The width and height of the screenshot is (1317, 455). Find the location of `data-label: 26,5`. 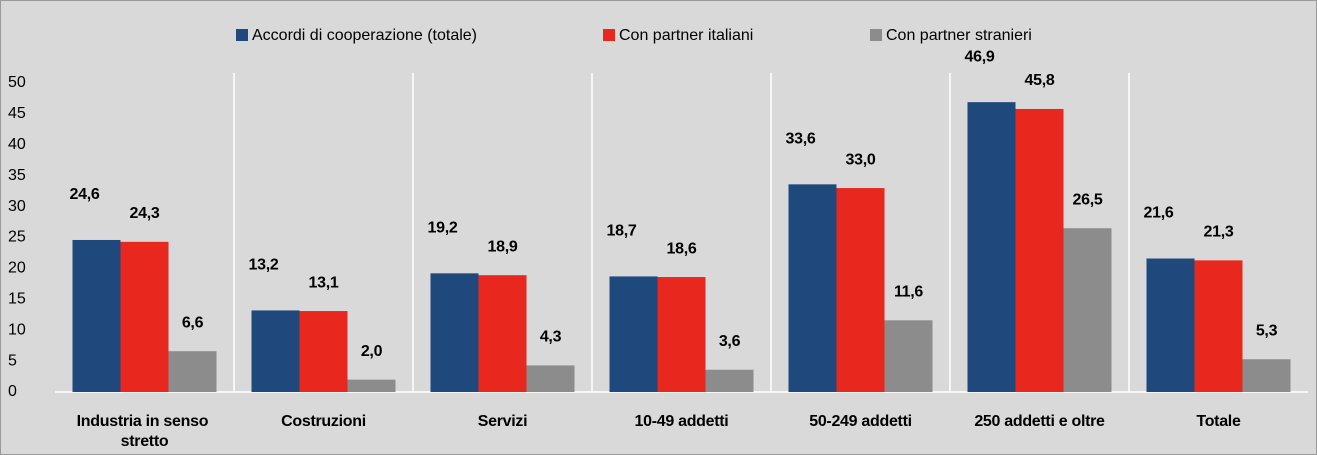

data-label: 26,5 is located at coordinates (1088, 199).